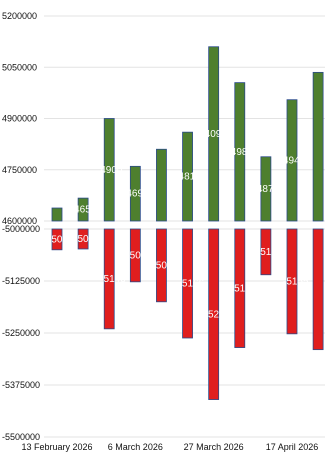 This screenshot has height=454, width=329. I want to click on y-axis-top: 4600000 4750000 4900000 5050000 5200000, so click(19, 118).